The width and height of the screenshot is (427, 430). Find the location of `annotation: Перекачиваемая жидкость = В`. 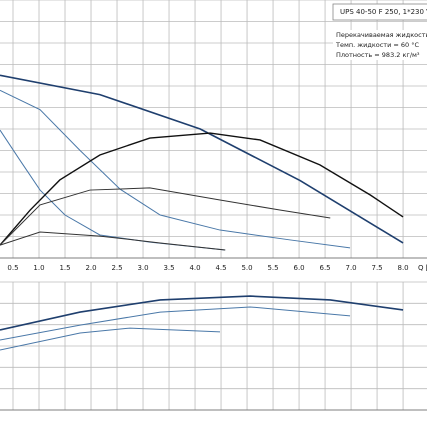

annotation: Перекачиваемая жидкость = В is located at coordinates (381, 35).